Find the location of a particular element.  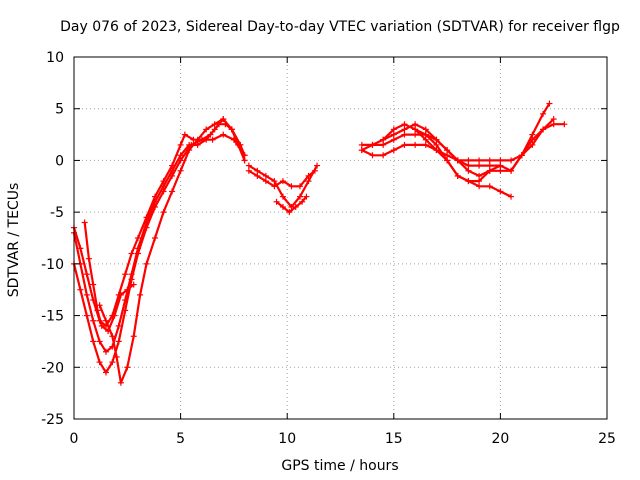

x-axis-label: GPS time / hours is located at coordinates (339, 466).